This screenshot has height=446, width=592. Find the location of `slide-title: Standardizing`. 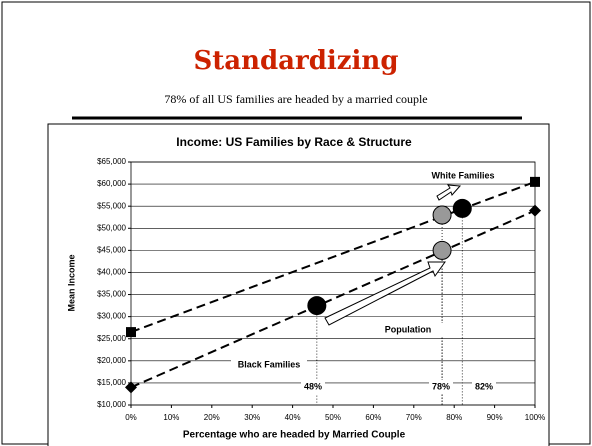

slide-title: Standardizing is located at coordinates (295, 61).